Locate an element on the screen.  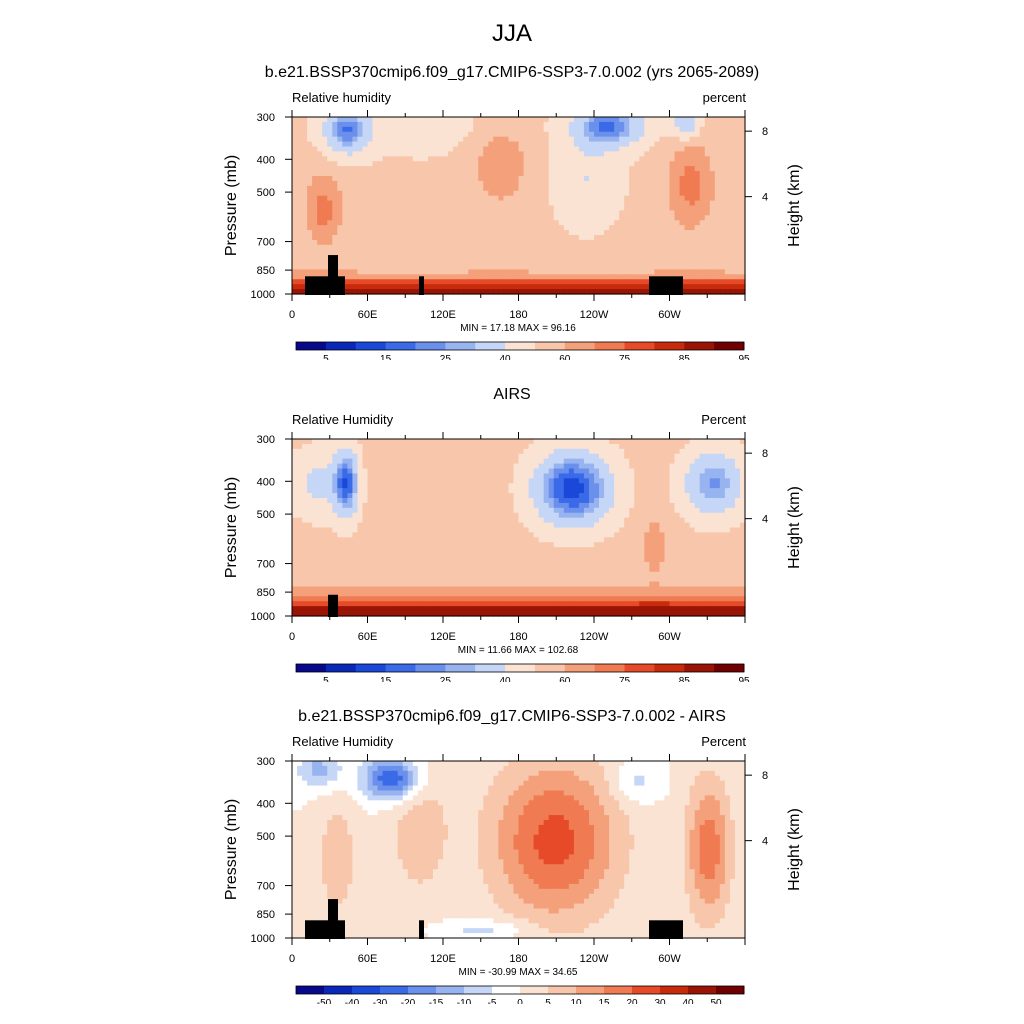
colorbar-label: 10 is located at coordinates (576, 1001).